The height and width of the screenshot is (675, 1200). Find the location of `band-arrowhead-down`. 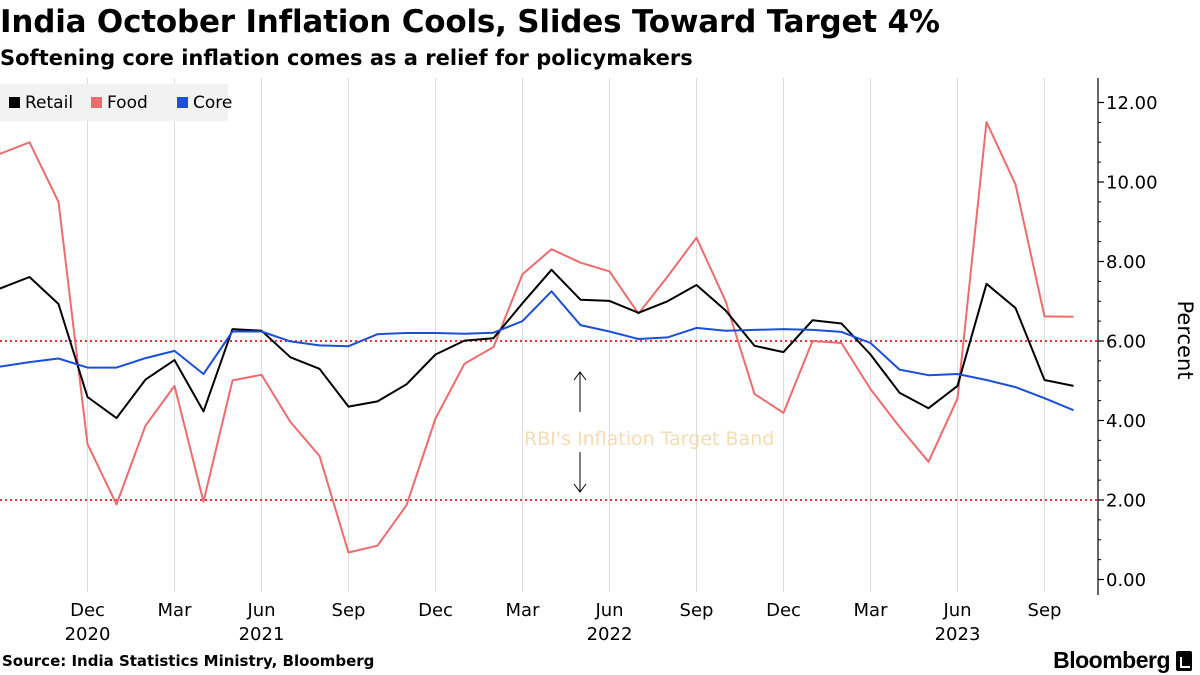

band-arrowhead-down is located at coordinates (580, 488).